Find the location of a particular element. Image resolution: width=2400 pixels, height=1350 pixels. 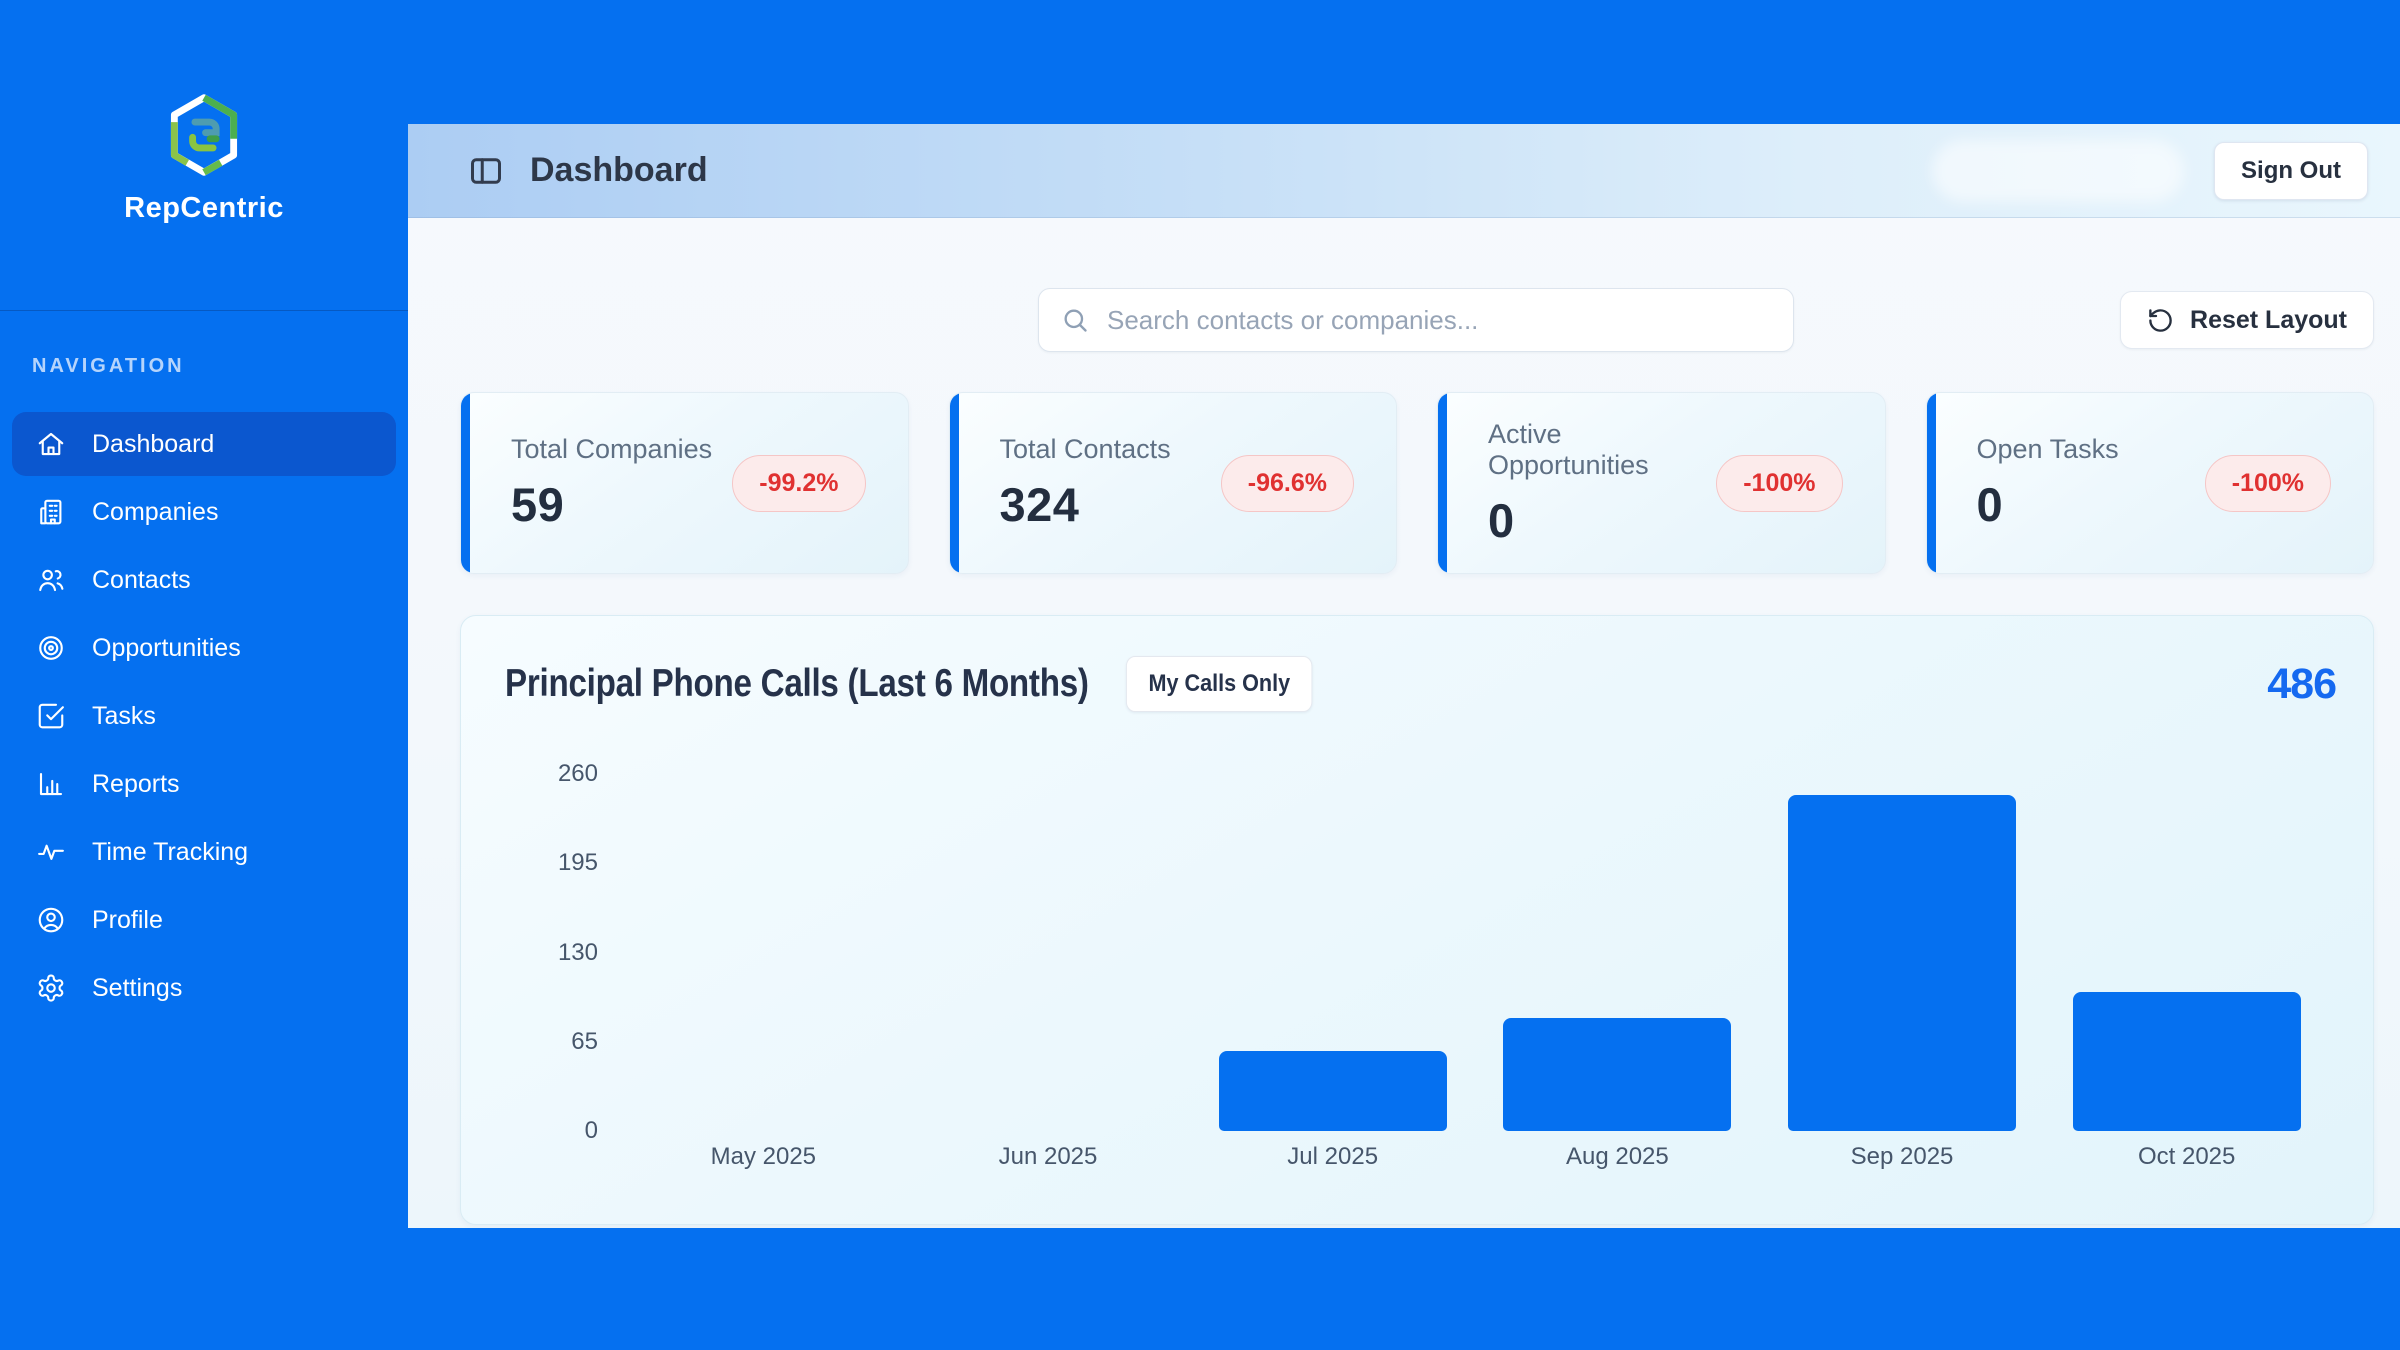

search-icon is located at coordinates (1075, 320).